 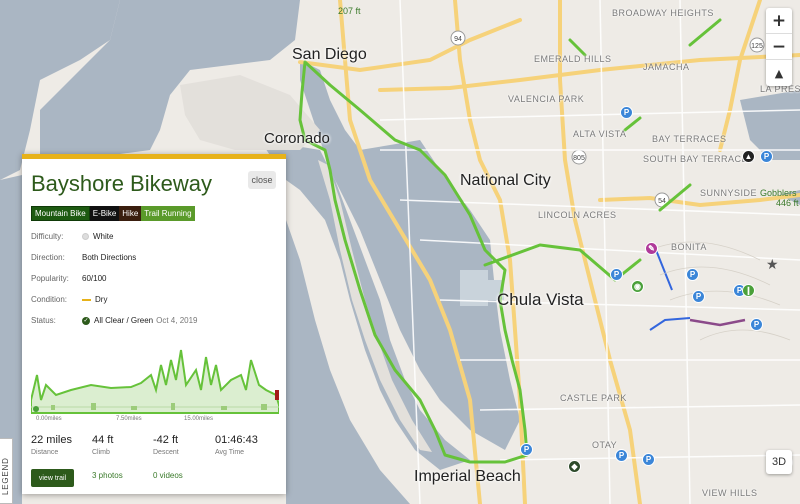 I want to click on tag-hike: Hike, so click(x=130, y=213).